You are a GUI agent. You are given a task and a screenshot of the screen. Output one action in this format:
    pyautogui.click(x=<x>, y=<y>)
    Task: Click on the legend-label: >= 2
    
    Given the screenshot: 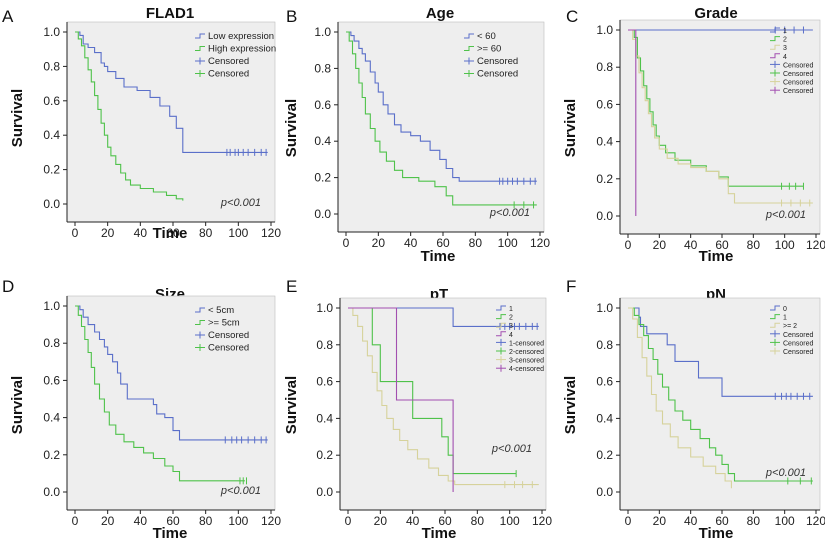 What is the action you would take?
    pyautogui.click(x=790, y=326)
    